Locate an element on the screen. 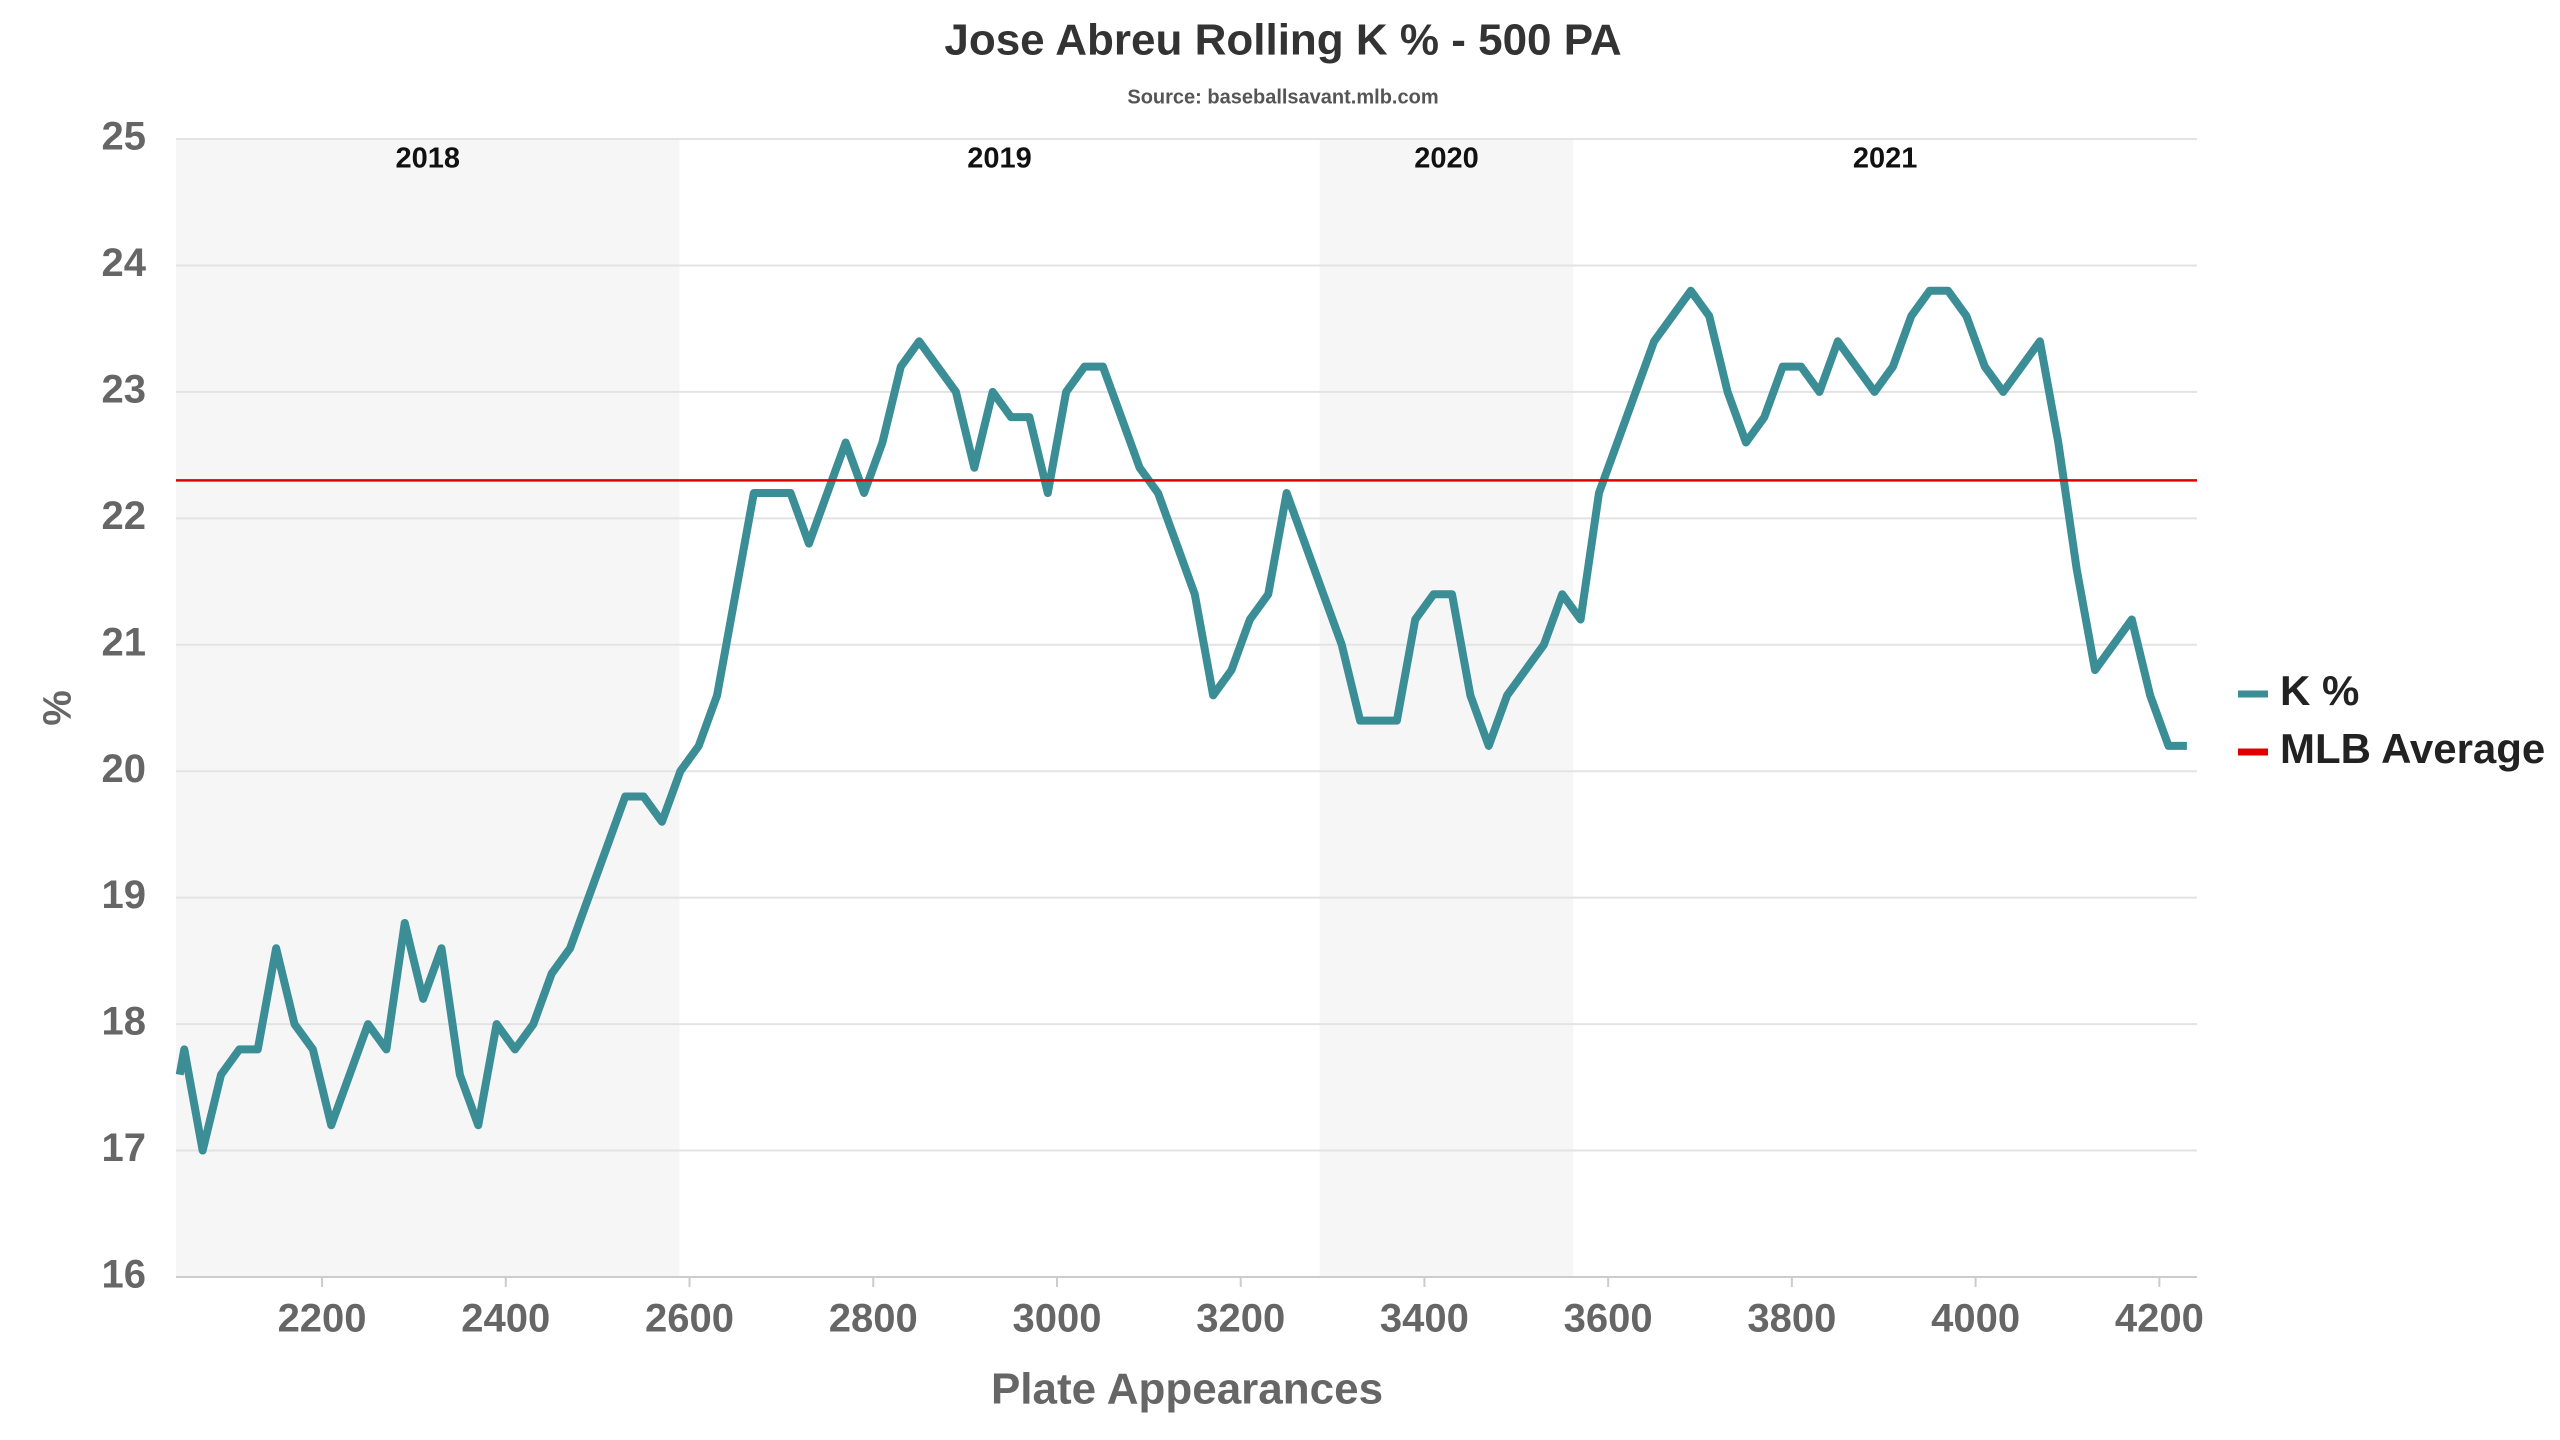 The image size is (2560, 1440). x-tick-label: 3000 is located at coordinates (1056, 1319).